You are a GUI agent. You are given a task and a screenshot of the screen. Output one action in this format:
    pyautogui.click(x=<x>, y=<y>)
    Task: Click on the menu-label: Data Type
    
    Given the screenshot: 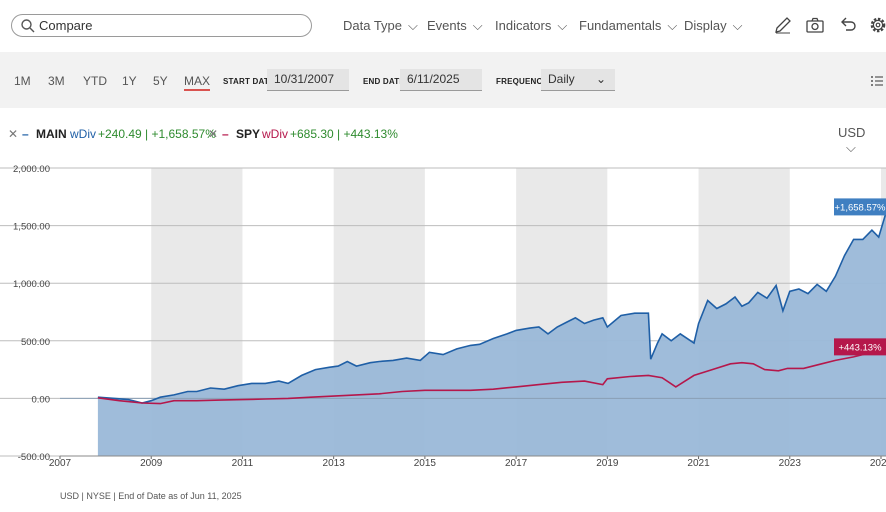 What is the action you would take?
    pyautogui.click(x=373, y=25)
    